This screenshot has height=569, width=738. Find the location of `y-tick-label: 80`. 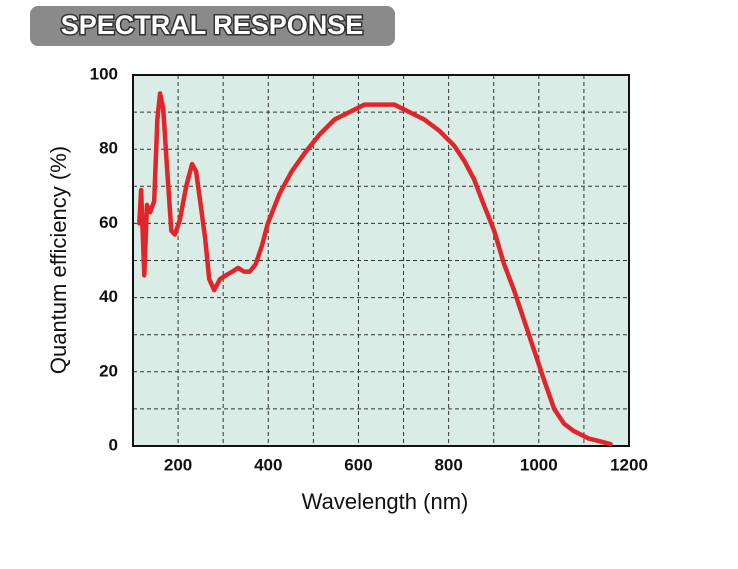

y-tick-label: 80 is located at coordinates (108, 148).